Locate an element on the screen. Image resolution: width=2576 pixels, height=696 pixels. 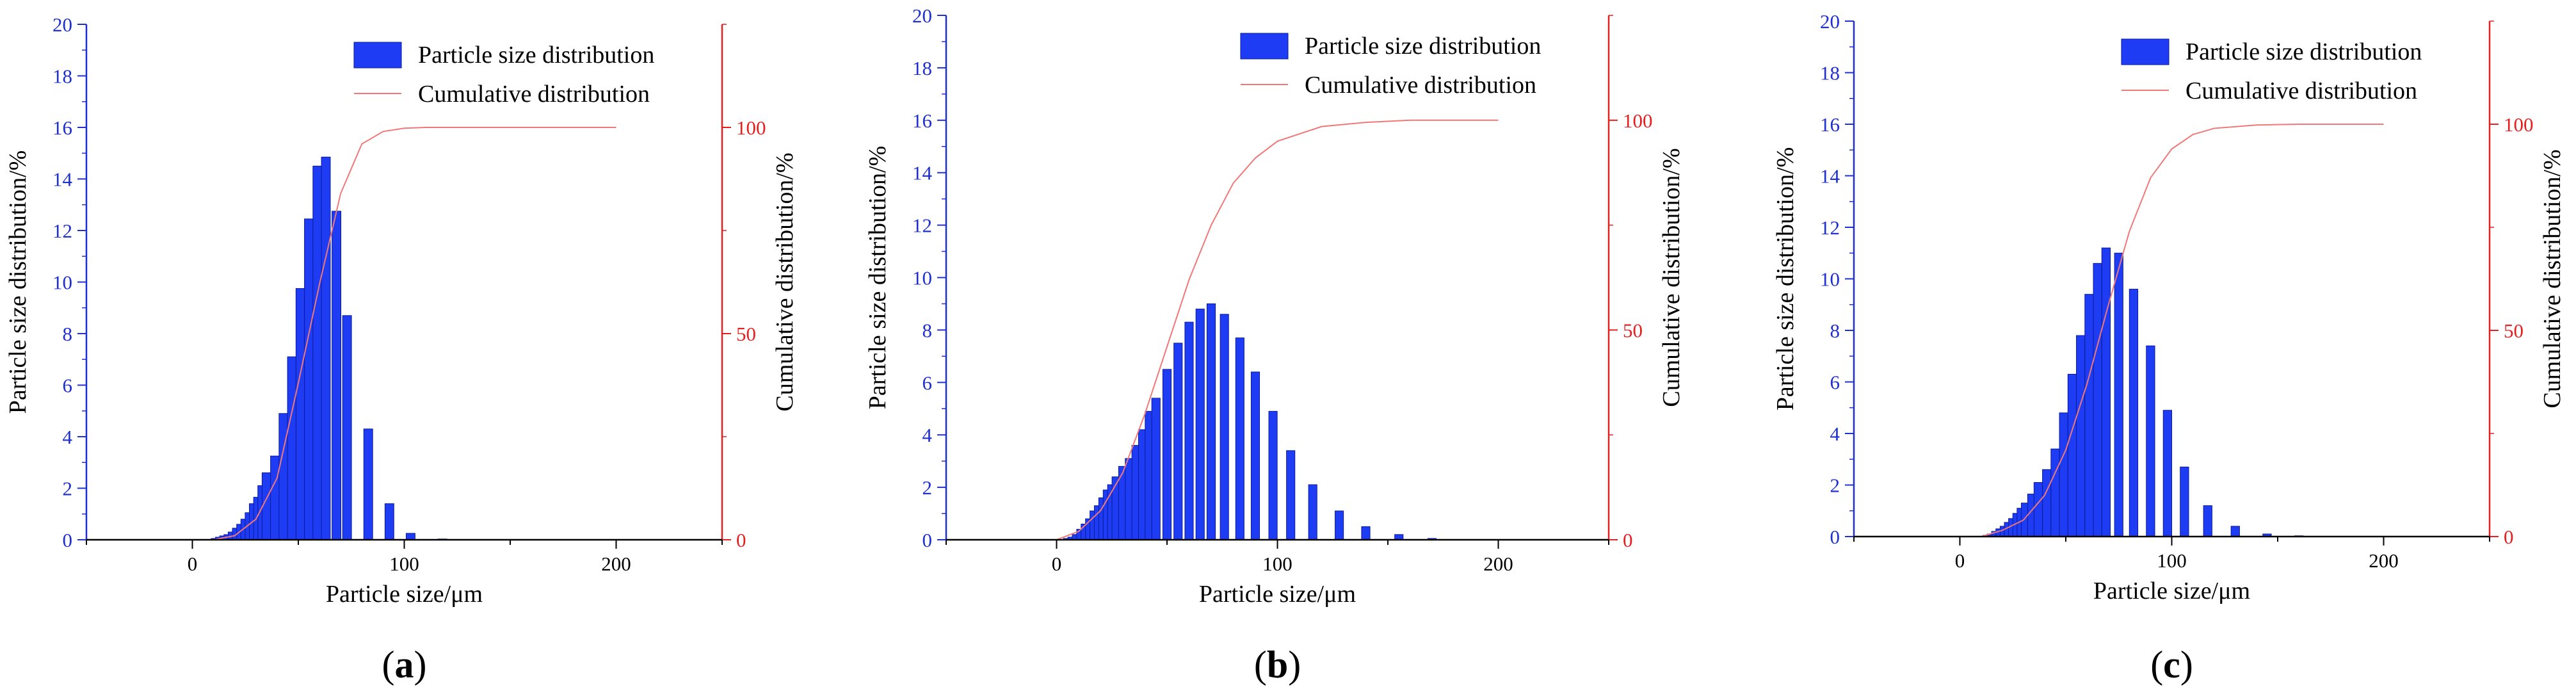
x-tick-label: 200 is located at coordinates (616, 564).